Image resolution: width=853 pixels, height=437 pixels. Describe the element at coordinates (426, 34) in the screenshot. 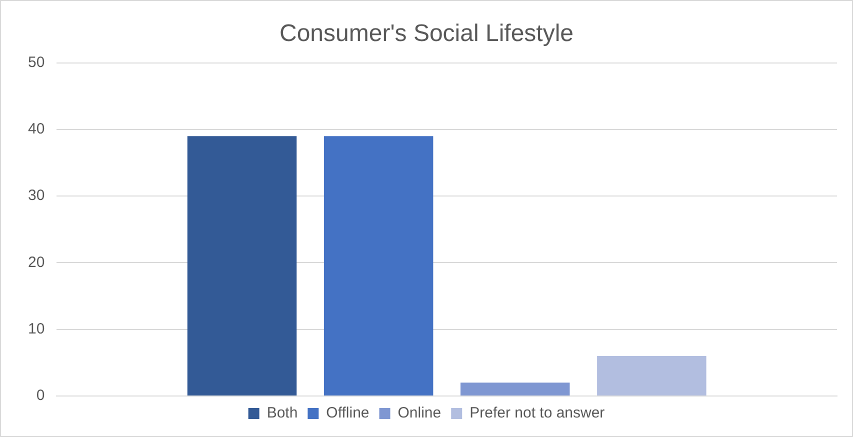

I see `chart-title: Consumer's Social Lifestyle` at that location.